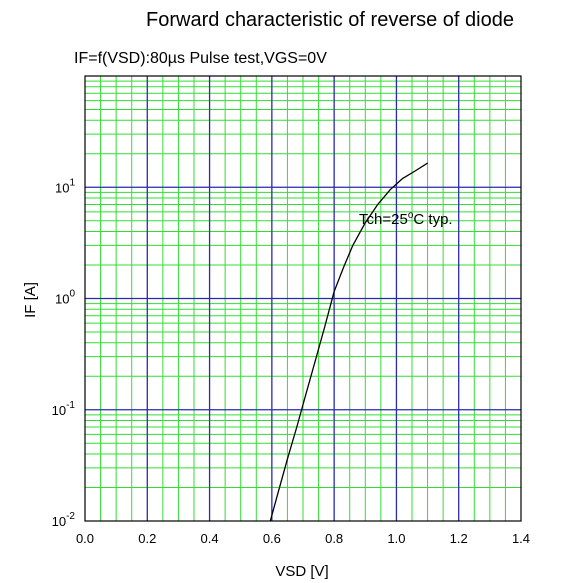 The height and width of the screenshot is (583, 564). Describe the element at coordinates (200, 58) in the screenshot. I see `chart-subtitle: IF=f(VSD):80µs Pulse test,VGS=0V` at that location.